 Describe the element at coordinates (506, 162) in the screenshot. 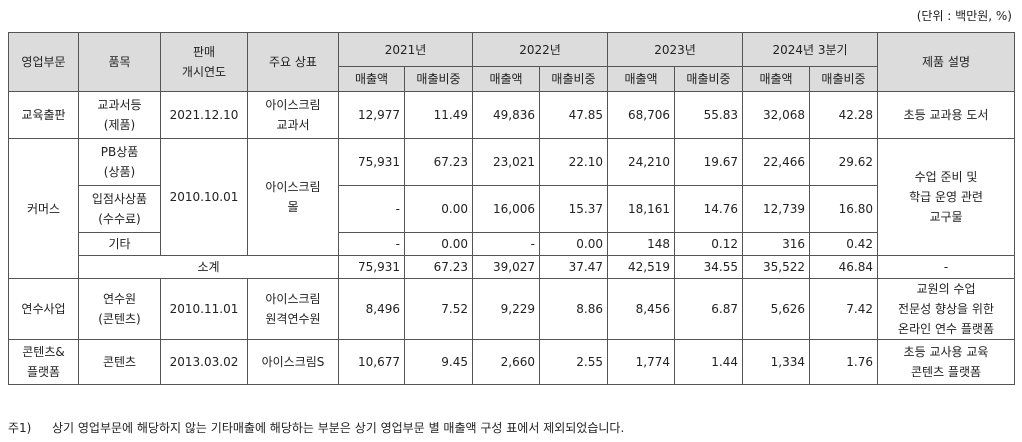

I see `sales-cell: 23,021` at that location.